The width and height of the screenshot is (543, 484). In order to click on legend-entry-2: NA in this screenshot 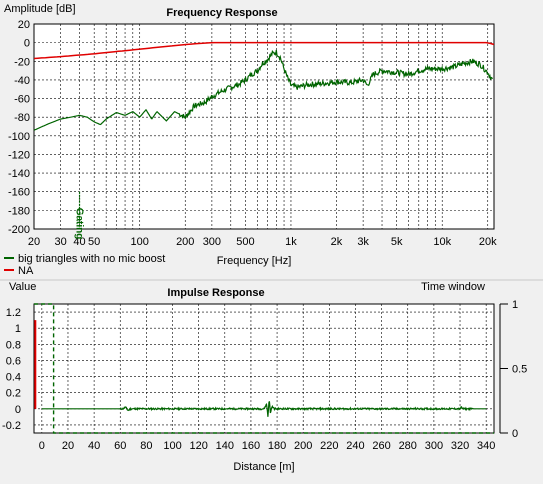, I will do `click(26, 271)`.